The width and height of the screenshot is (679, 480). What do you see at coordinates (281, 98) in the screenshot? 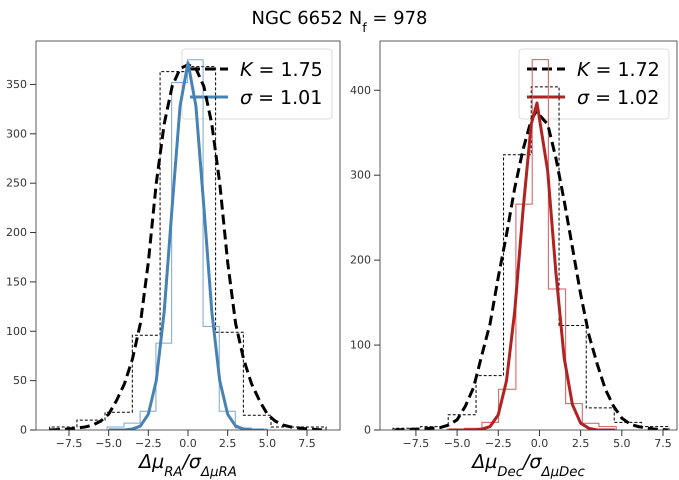
I see `legend-label: σ = 1.01` at bounding box center [281, 98].